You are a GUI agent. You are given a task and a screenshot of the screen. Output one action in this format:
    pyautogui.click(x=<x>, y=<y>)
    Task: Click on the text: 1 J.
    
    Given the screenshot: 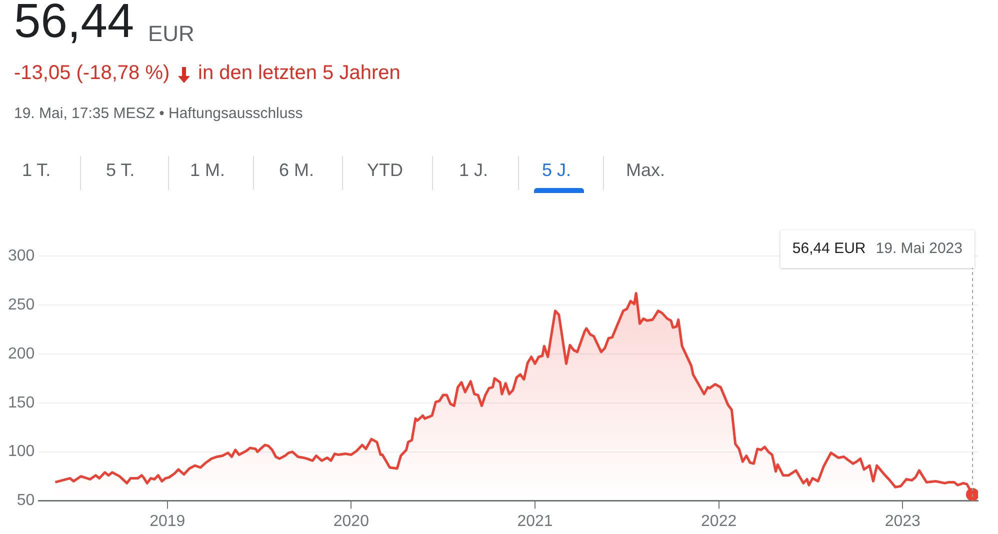 What is the action you would take?
    pyautogui.click(x=473, y=170)
    